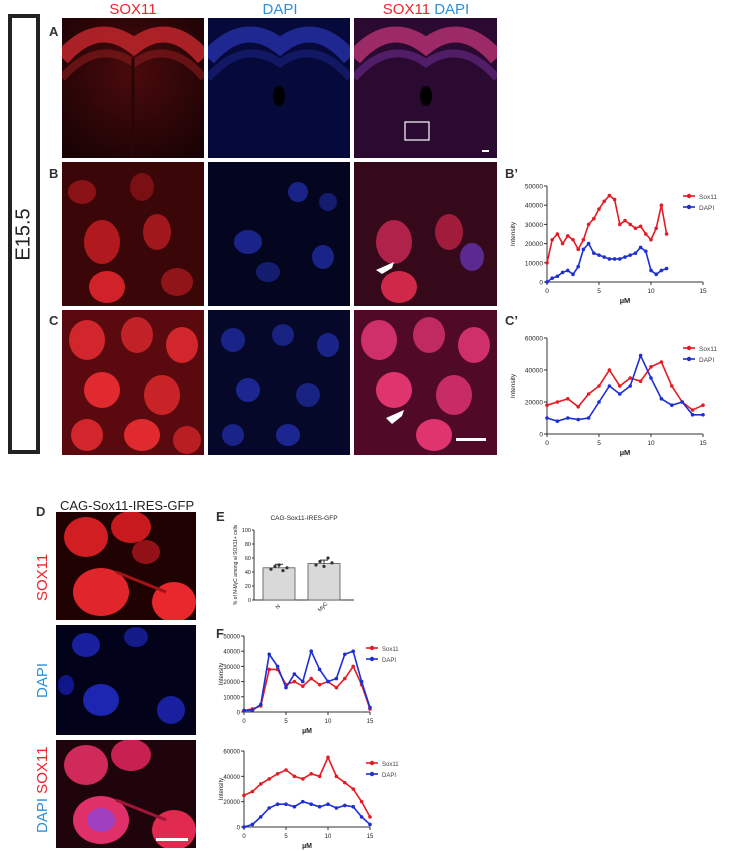 The image size is (740, 851). Describe the element at coordinates (24, 234) in the screenshot. I see `stage-box` at that location.